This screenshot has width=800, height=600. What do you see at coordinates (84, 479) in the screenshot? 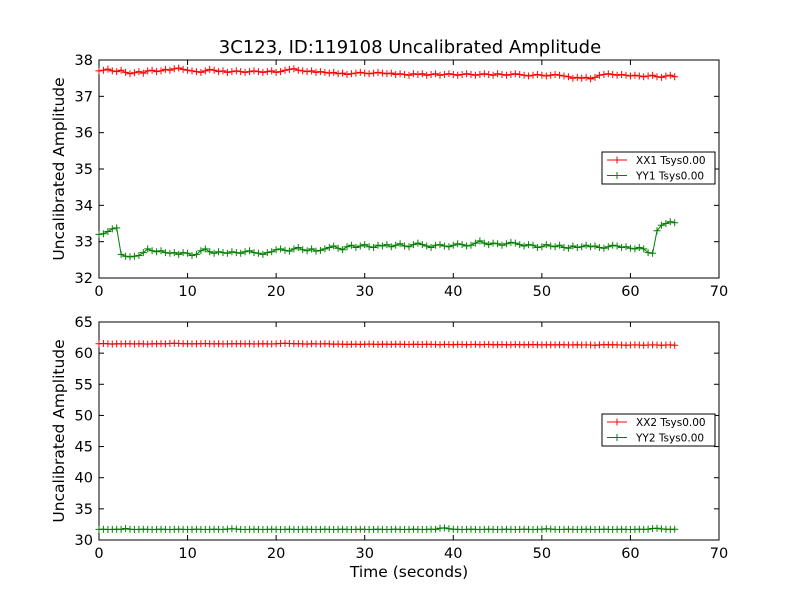
I see `y-tick-label: 40` at bounding box center [84, 479].